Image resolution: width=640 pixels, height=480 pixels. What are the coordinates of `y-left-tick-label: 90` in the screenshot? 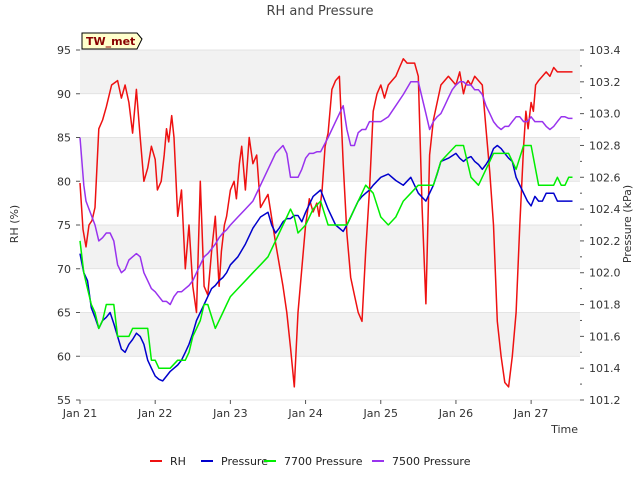 It's located at (64, 94).